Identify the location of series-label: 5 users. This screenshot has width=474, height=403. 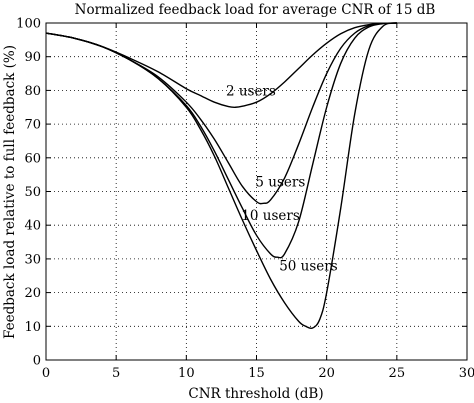
(280, 182).